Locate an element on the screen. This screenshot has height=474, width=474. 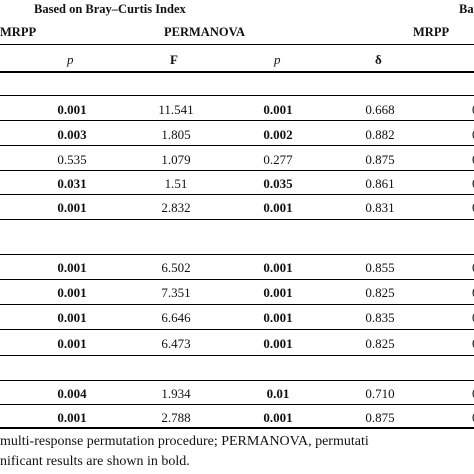
footnote-line-2: nificant results are shown in bold. is located at coordinates (95, 461).